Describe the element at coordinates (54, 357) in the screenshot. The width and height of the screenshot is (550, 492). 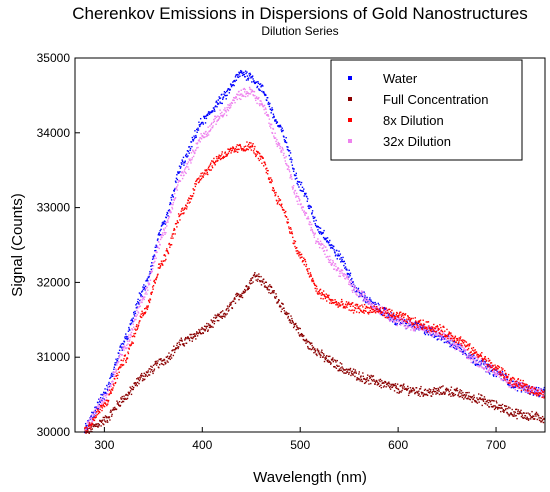
I see `y-tick-label: 31000` at that location.